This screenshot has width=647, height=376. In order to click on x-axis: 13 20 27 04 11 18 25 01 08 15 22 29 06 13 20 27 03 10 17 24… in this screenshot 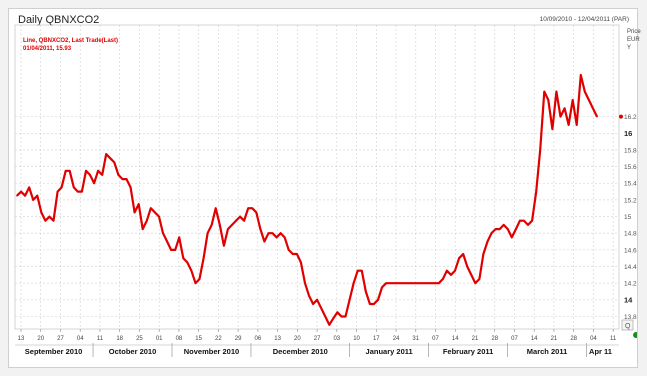, I will do `click(317, 343)`.